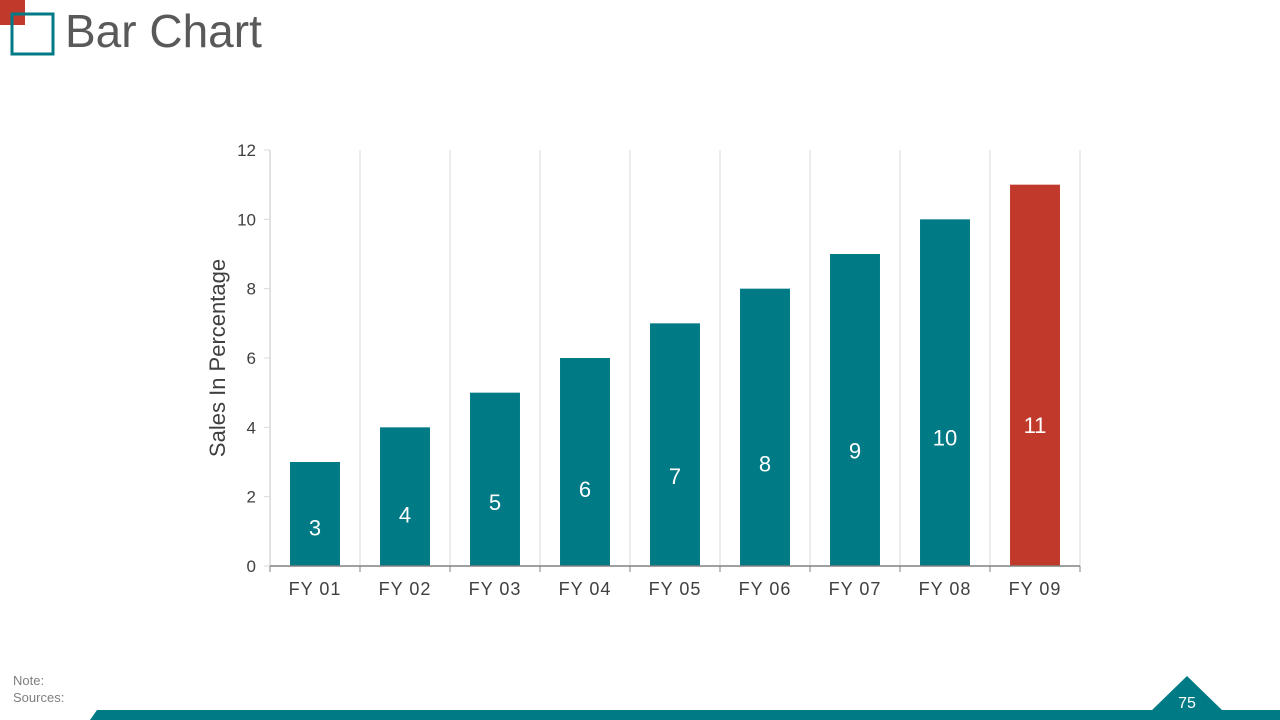 The image size is (1280, 720). Describe the element at coordinates (675, 476) in the screenshot. I see `data-label: 7` at that location.